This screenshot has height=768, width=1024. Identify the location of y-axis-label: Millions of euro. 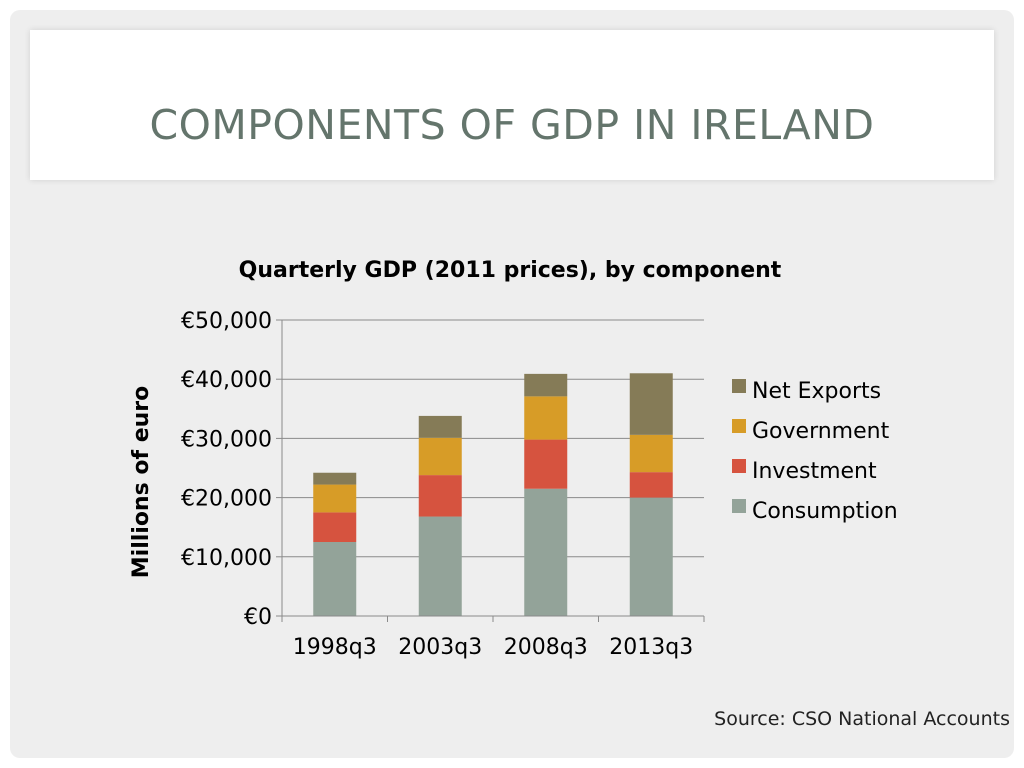
(141, 482).